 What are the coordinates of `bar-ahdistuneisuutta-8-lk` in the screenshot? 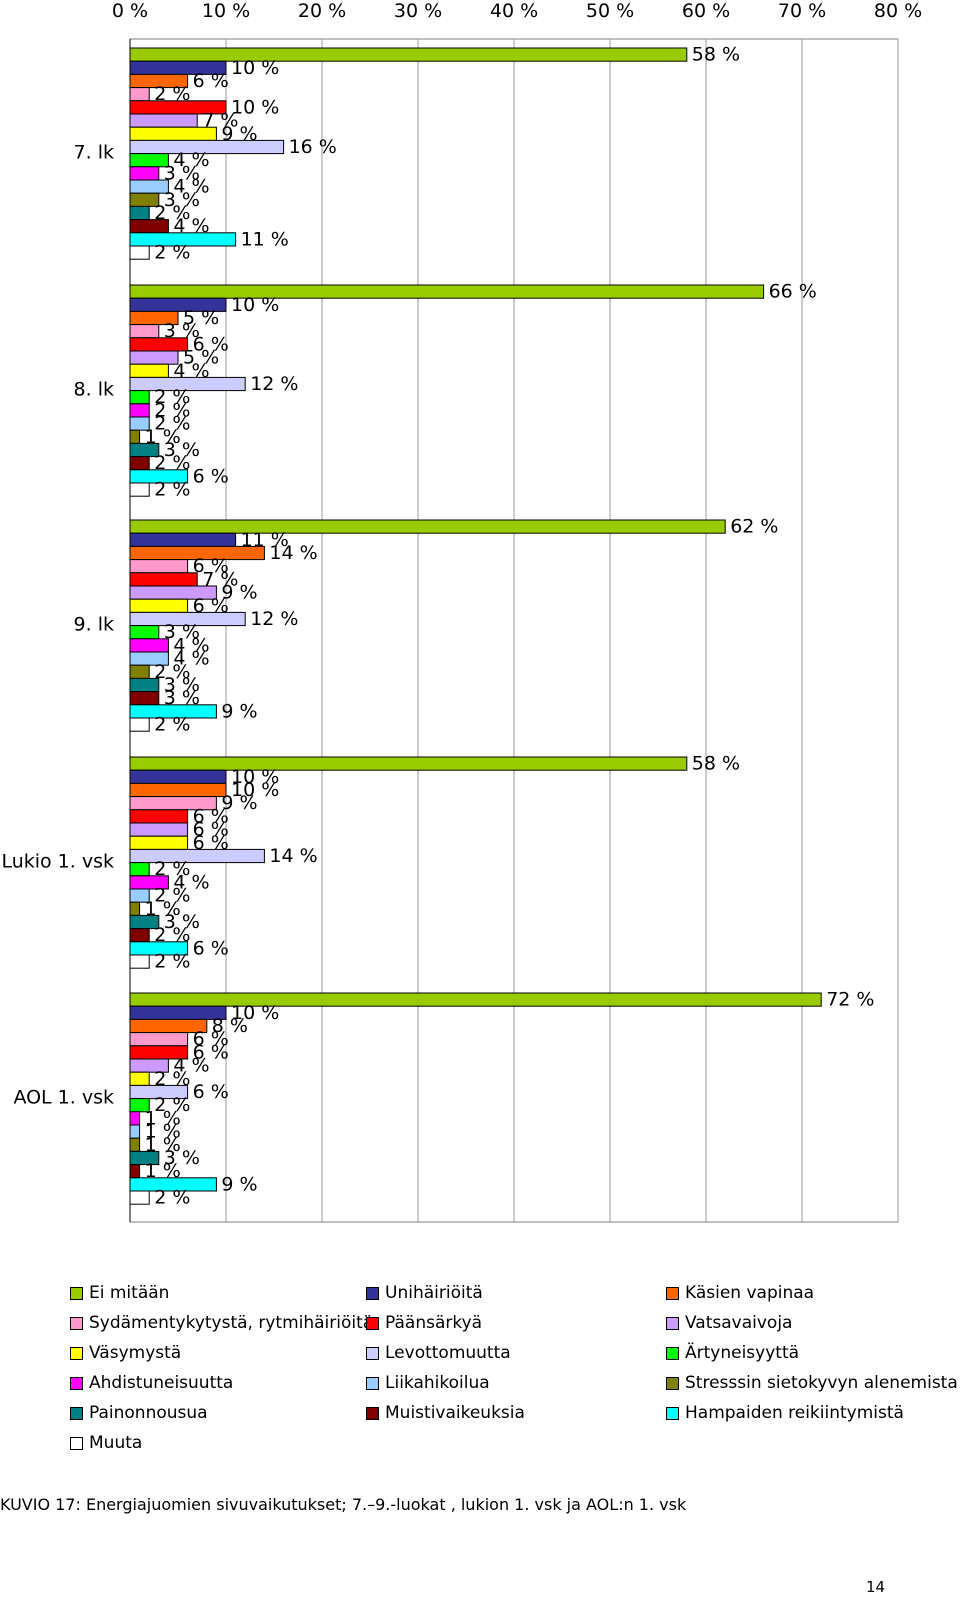 It's located at (139, 410).